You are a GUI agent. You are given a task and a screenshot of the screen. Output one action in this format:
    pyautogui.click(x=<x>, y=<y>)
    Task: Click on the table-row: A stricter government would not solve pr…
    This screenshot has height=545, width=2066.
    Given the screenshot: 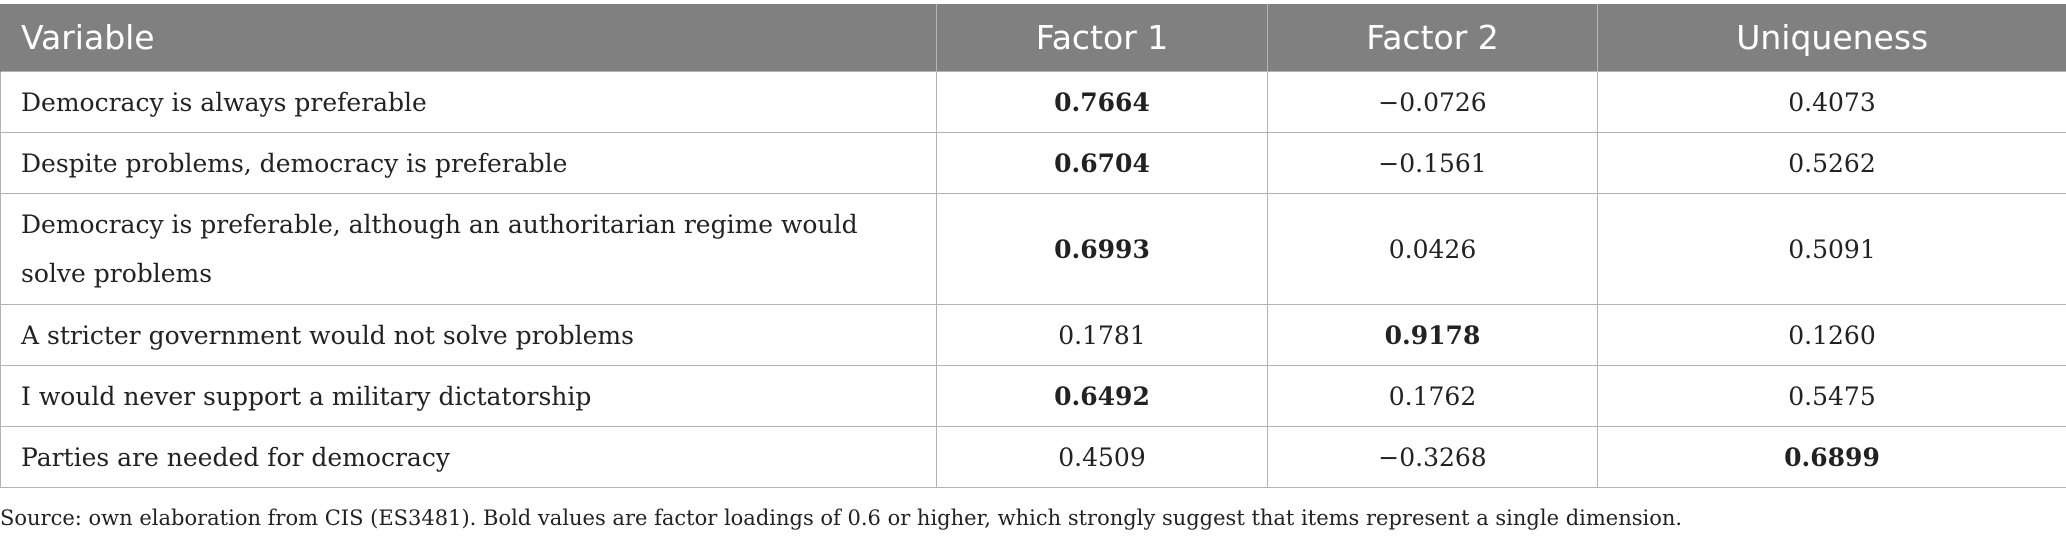 What is the action you would take?
    pyautogui.click(x=1033, y=335)
    